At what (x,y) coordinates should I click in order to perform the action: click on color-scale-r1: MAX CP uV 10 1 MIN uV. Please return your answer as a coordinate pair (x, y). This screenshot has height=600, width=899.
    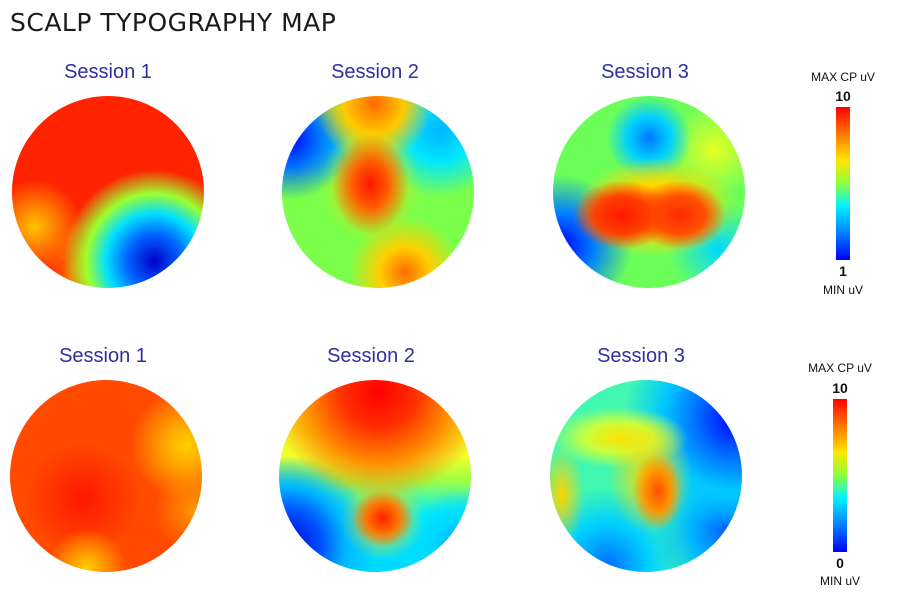
    Looking at the image, I should click on (843, 190).